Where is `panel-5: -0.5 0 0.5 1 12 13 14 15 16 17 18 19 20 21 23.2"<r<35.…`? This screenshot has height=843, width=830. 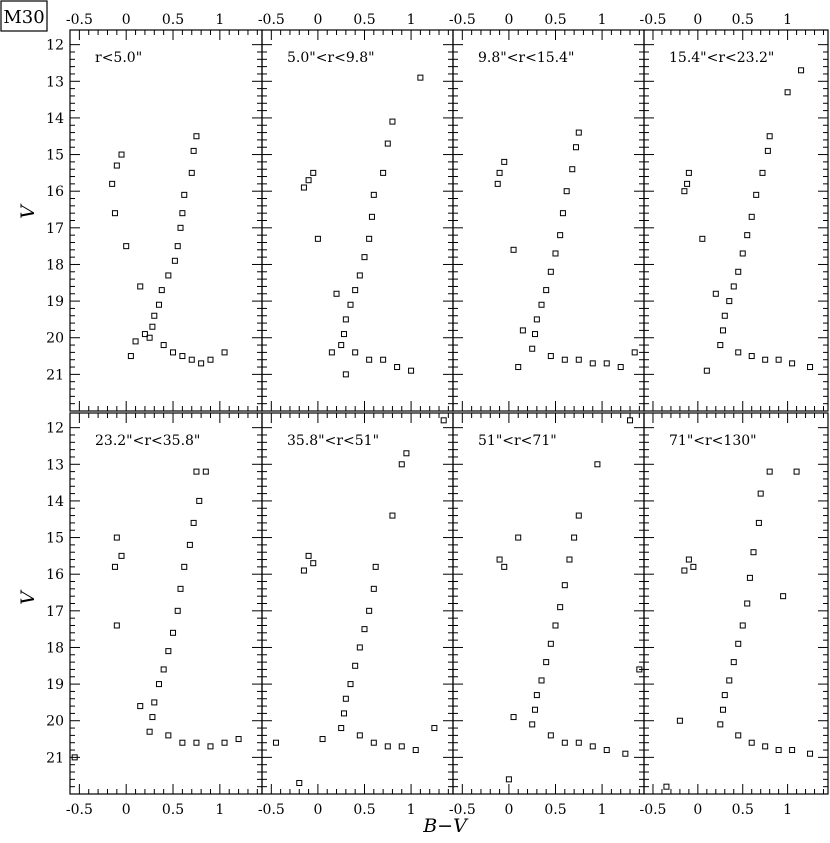 panel-5: -0.5 0 0.5 1 12 13 14 15 16 17 18 19 20 21 23.2"<r<35.… is located at coordinates (154, 615).